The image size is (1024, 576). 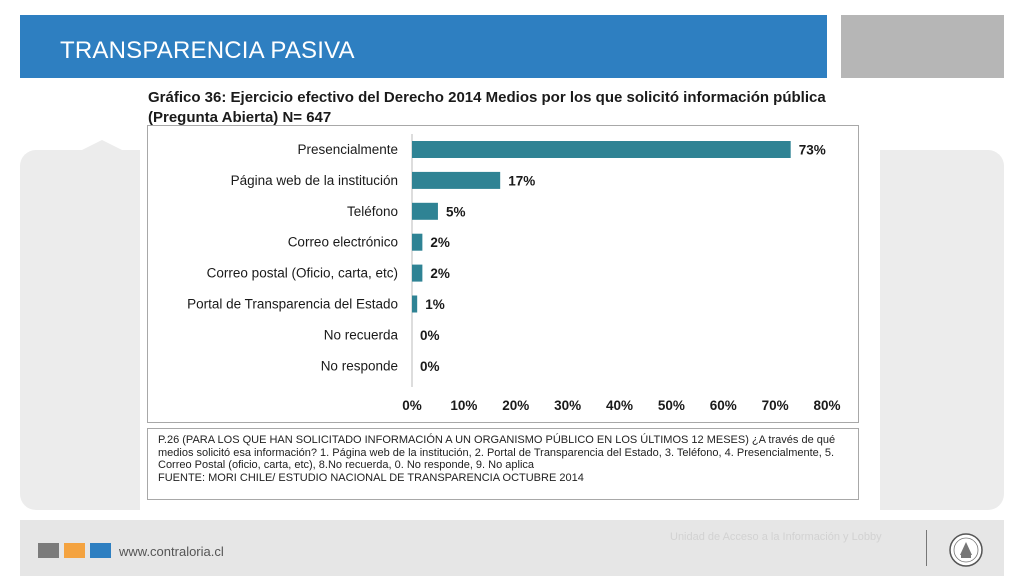 I want to click on background-panel-tab, so click(x=102, y=146).